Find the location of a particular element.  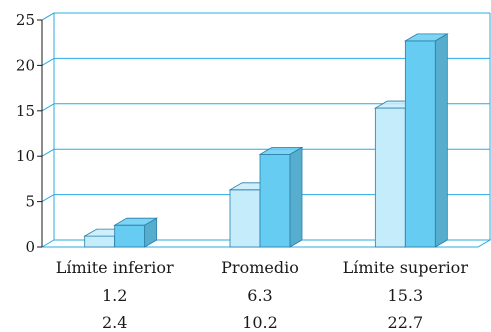

y-tick-label: 15 is located at coordinates (25, 111).